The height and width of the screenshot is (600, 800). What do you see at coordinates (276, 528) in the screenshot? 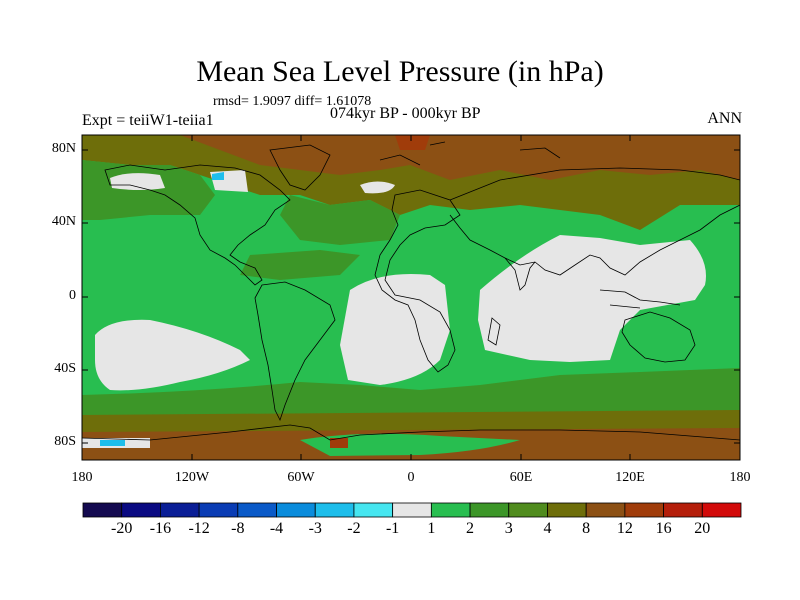
I see `colorbar-label: -4` at bounding box center [276, 528].